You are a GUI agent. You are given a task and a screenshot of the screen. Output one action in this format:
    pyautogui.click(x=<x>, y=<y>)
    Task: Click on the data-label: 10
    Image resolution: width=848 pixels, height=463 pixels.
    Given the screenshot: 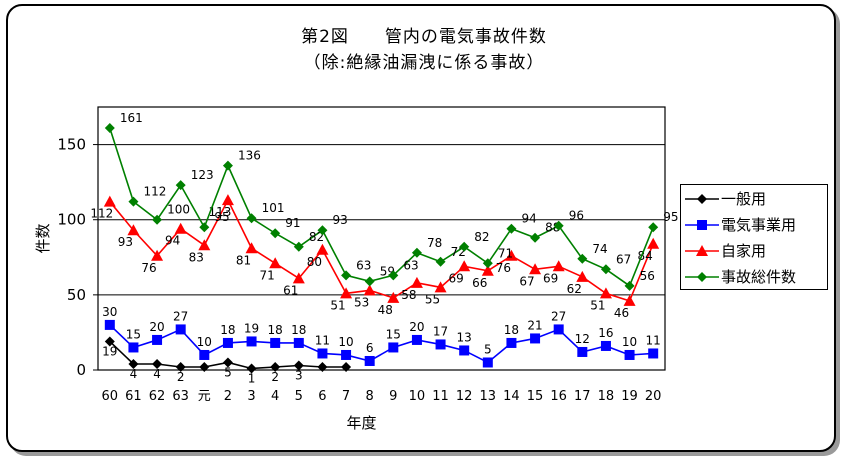 What is the action you would take?
    pyautogui.click(x=629, y=342)
    